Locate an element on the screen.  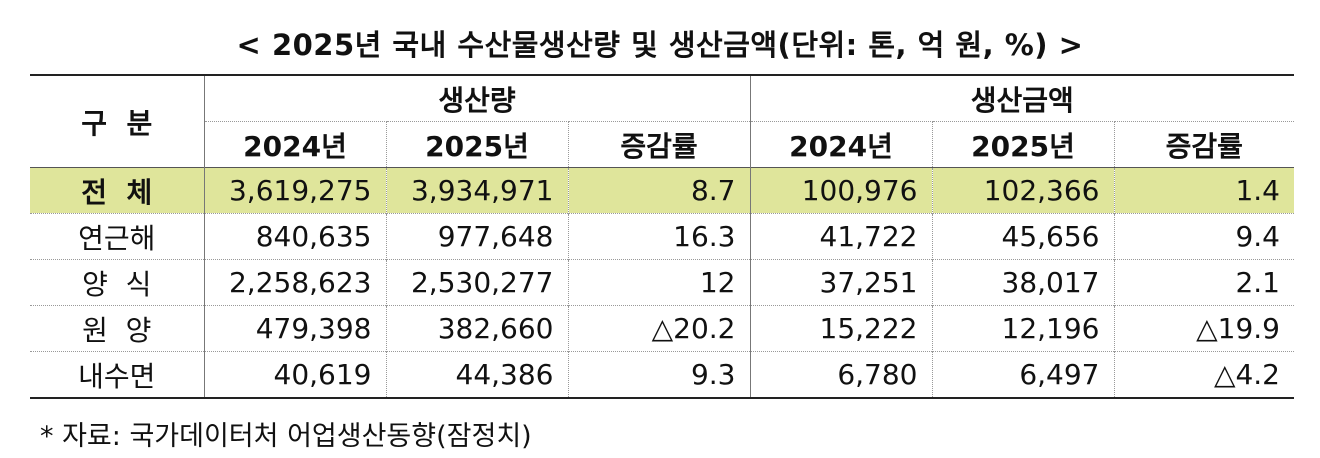
cell-value-2025: 12,196 is located at coordinates (1022, 328).